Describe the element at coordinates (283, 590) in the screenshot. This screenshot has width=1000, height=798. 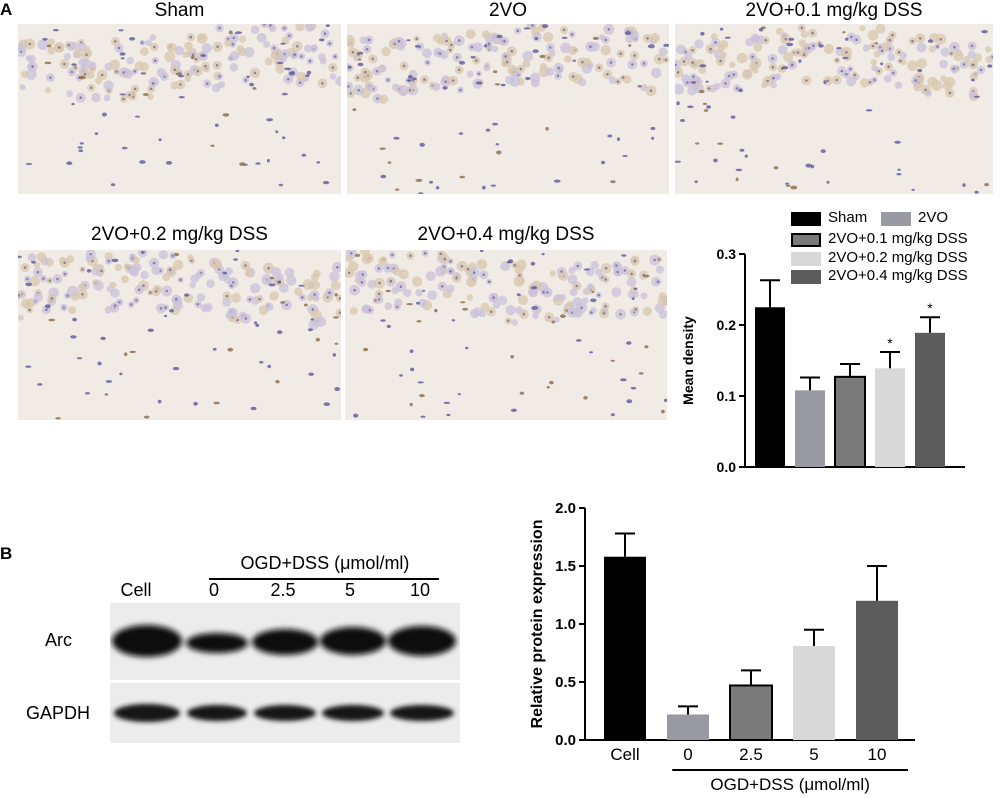
I see `blot-lane-2-5: 2.5` at that location.